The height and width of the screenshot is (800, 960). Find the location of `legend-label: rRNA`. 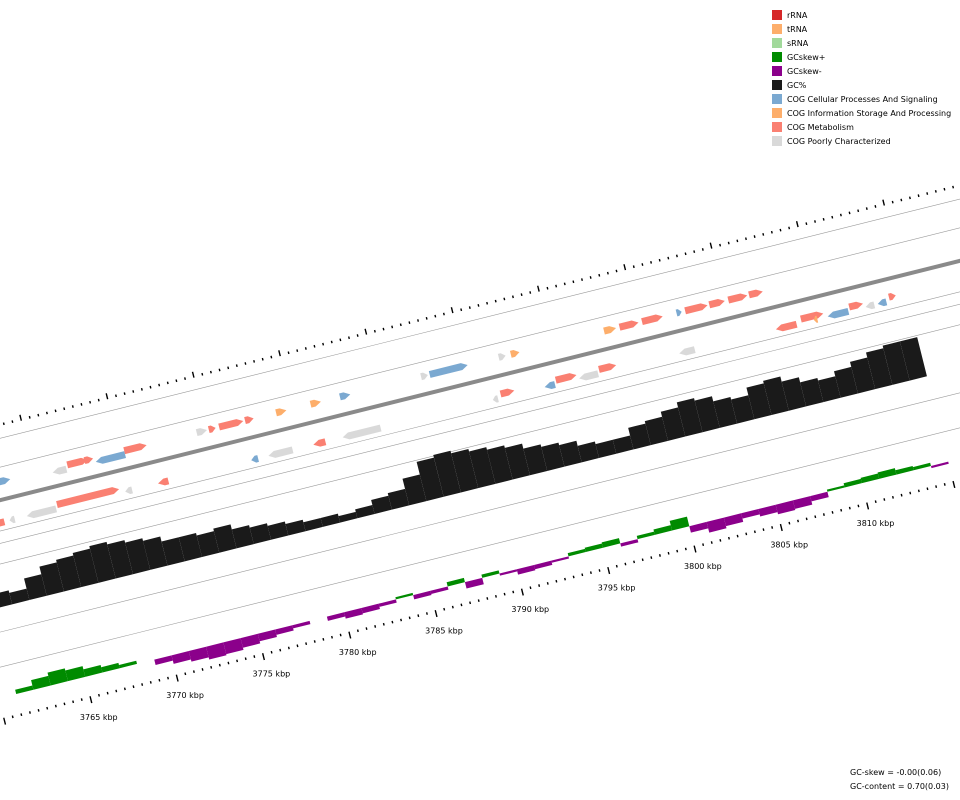

legend-label: rRNA is located at coordinates (797, 15).